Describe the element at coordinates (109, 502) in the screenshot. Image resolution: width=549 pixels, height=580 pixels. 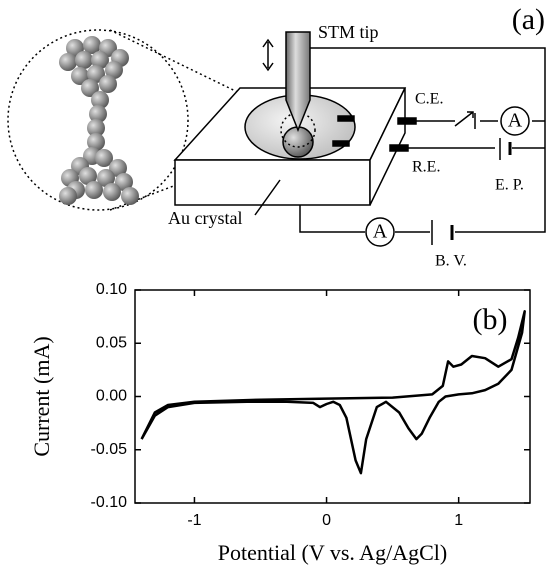
I see `y-tick-label: -0.10` at that location.